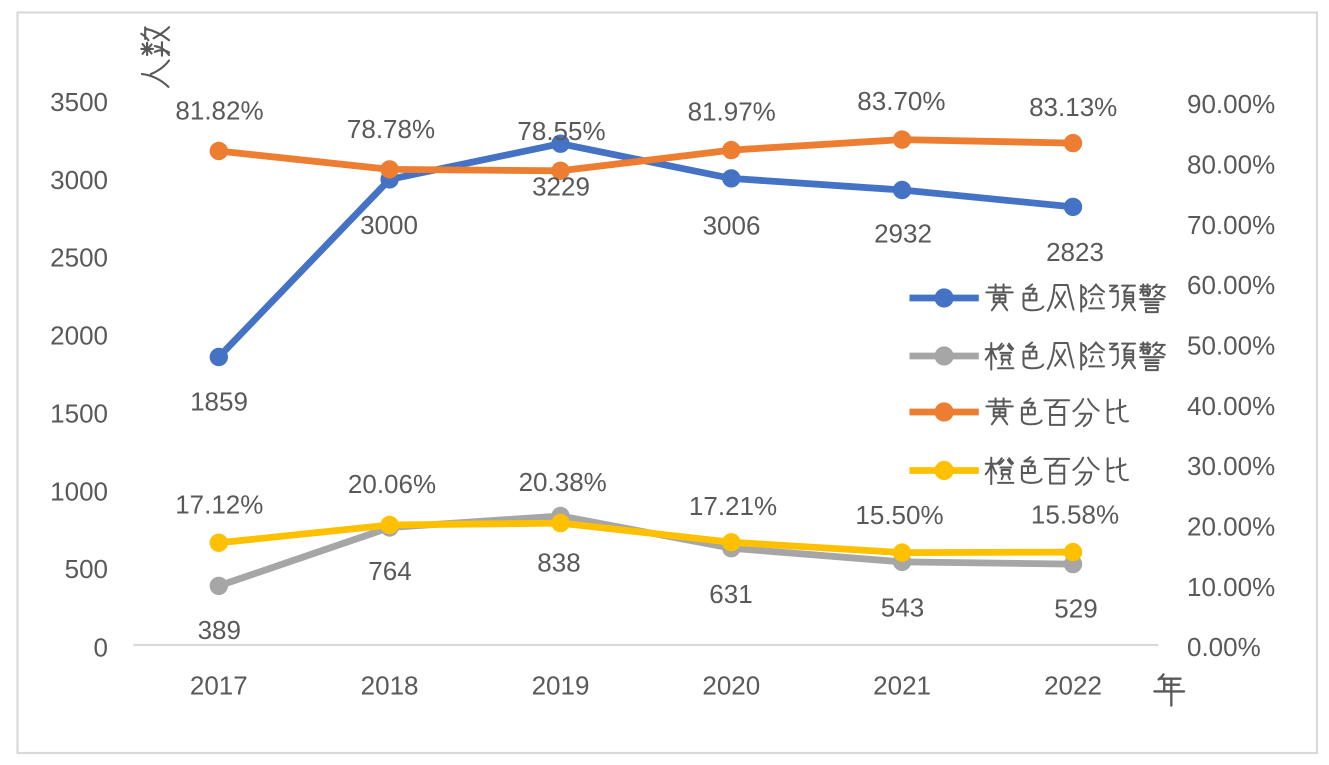 The height and width of the screenshot is (765, 1329). What do you see at coordinates (219, 402) in the screenshot?
I see `svg-text: 1859` at bounding box center [219, 402].